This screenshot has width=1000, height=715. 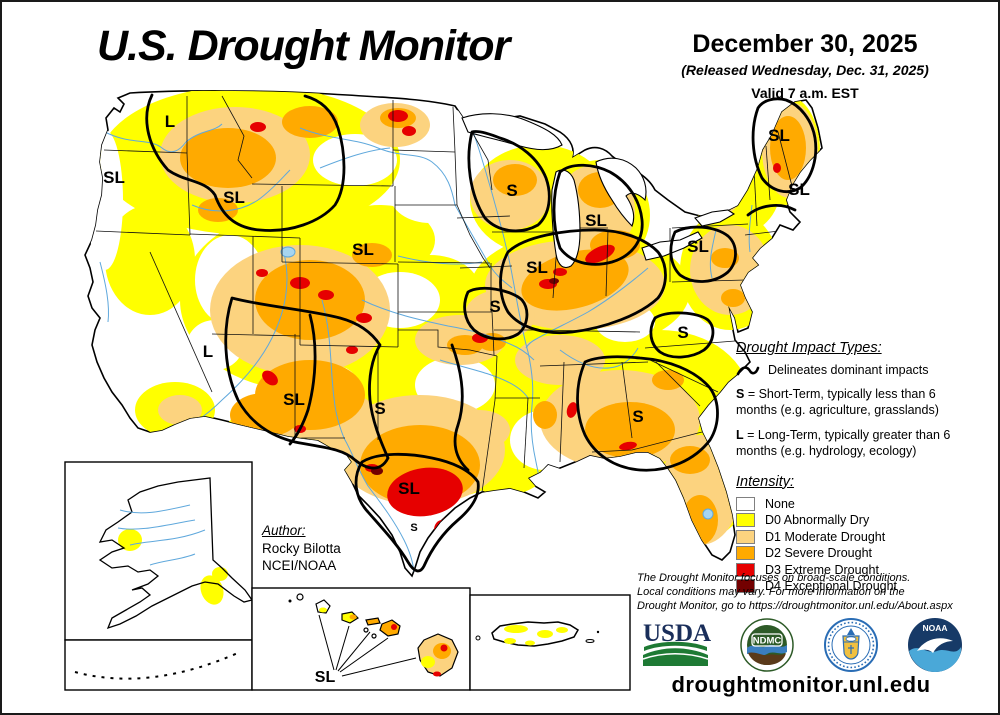 What do you see at coordinates (850, 645) in the screenshot?
I see `dept-of-commerce-logo` at bounding box center [850, 645].